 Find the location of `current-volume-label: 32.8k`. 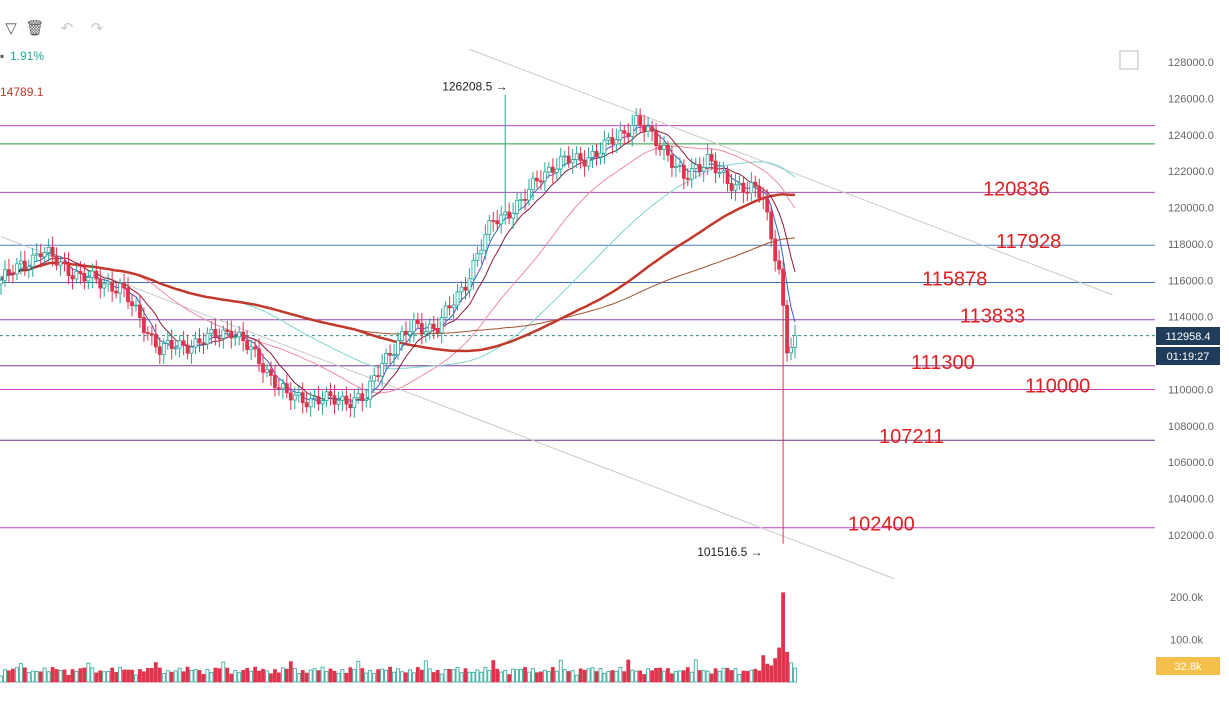

current-volume-label: 32.8k is located at coordinates (1188, 667).